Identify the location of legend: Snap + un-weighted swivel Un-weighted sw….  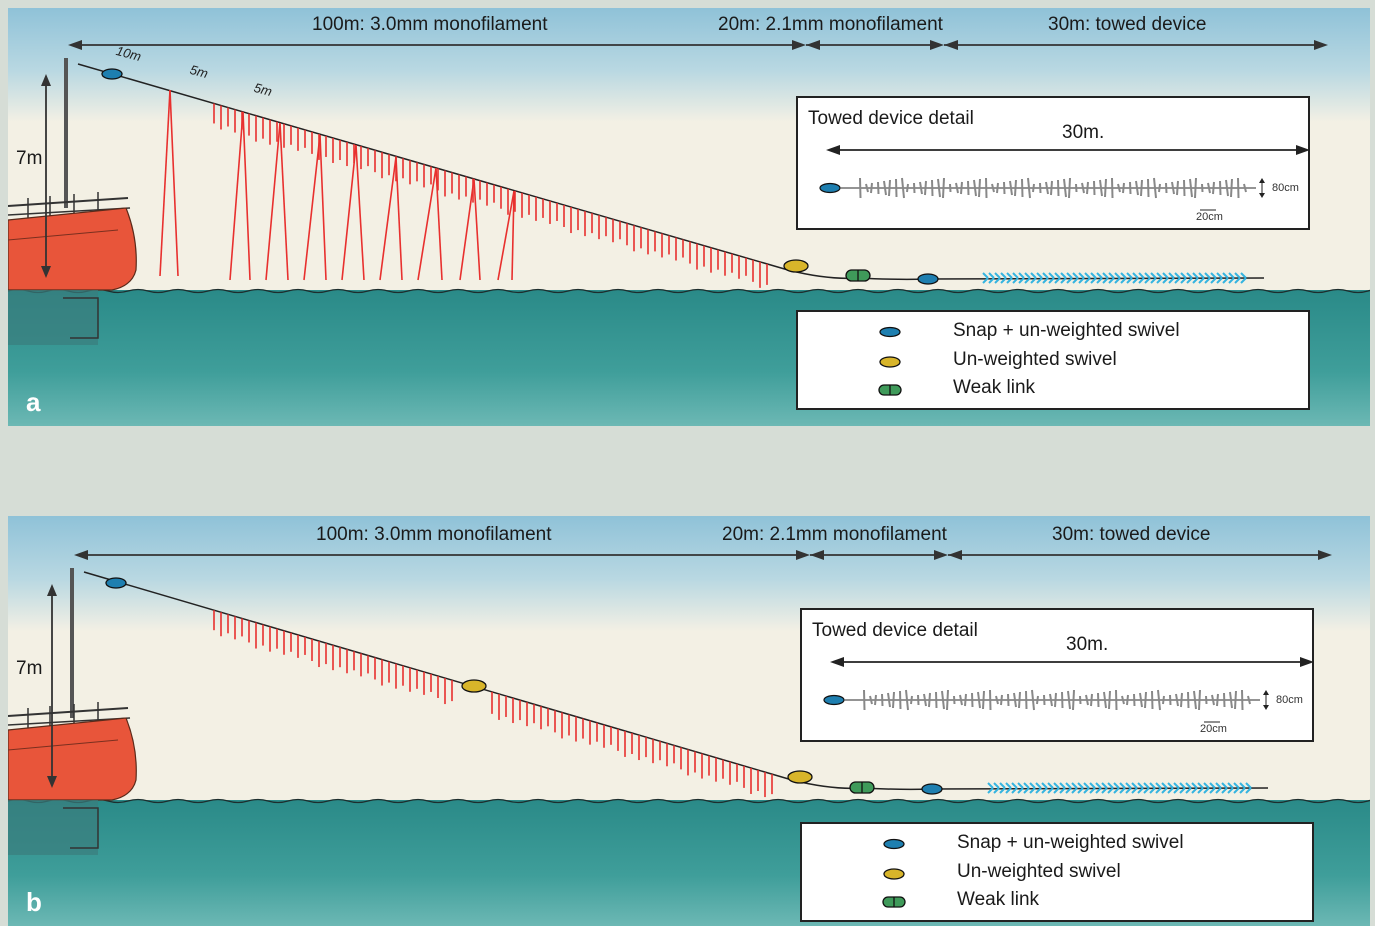
(1053, 360).